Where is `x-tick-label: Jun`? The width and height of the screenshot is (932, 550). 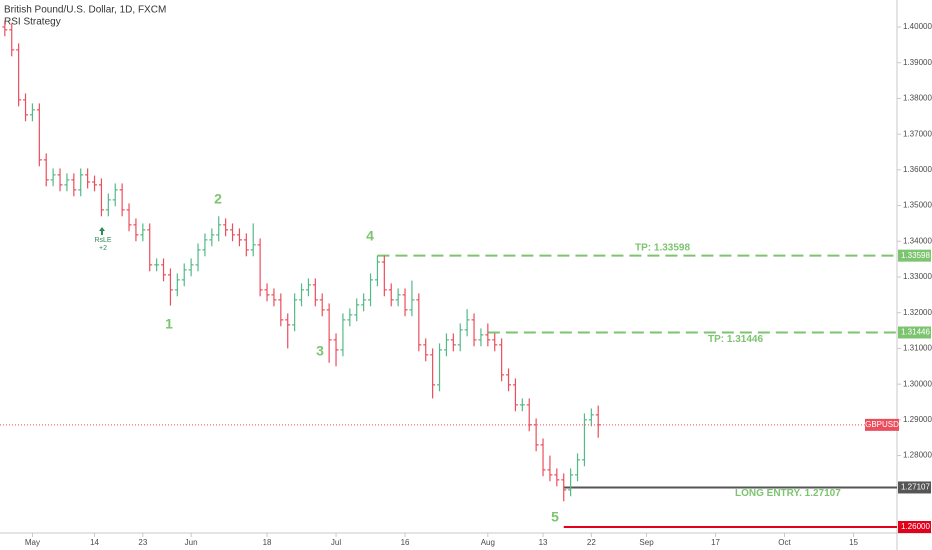 x-tick-label: Jun is located at coordinates (191, 542).